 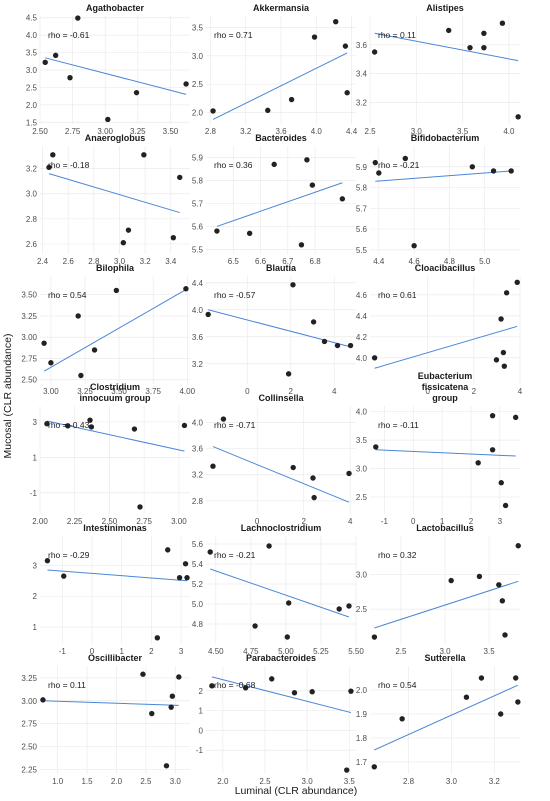 What do you see at coordinates (398, 425) in the screenshot?
I see `rho-label: rho = -0.11` at bounding box center [398, 425].